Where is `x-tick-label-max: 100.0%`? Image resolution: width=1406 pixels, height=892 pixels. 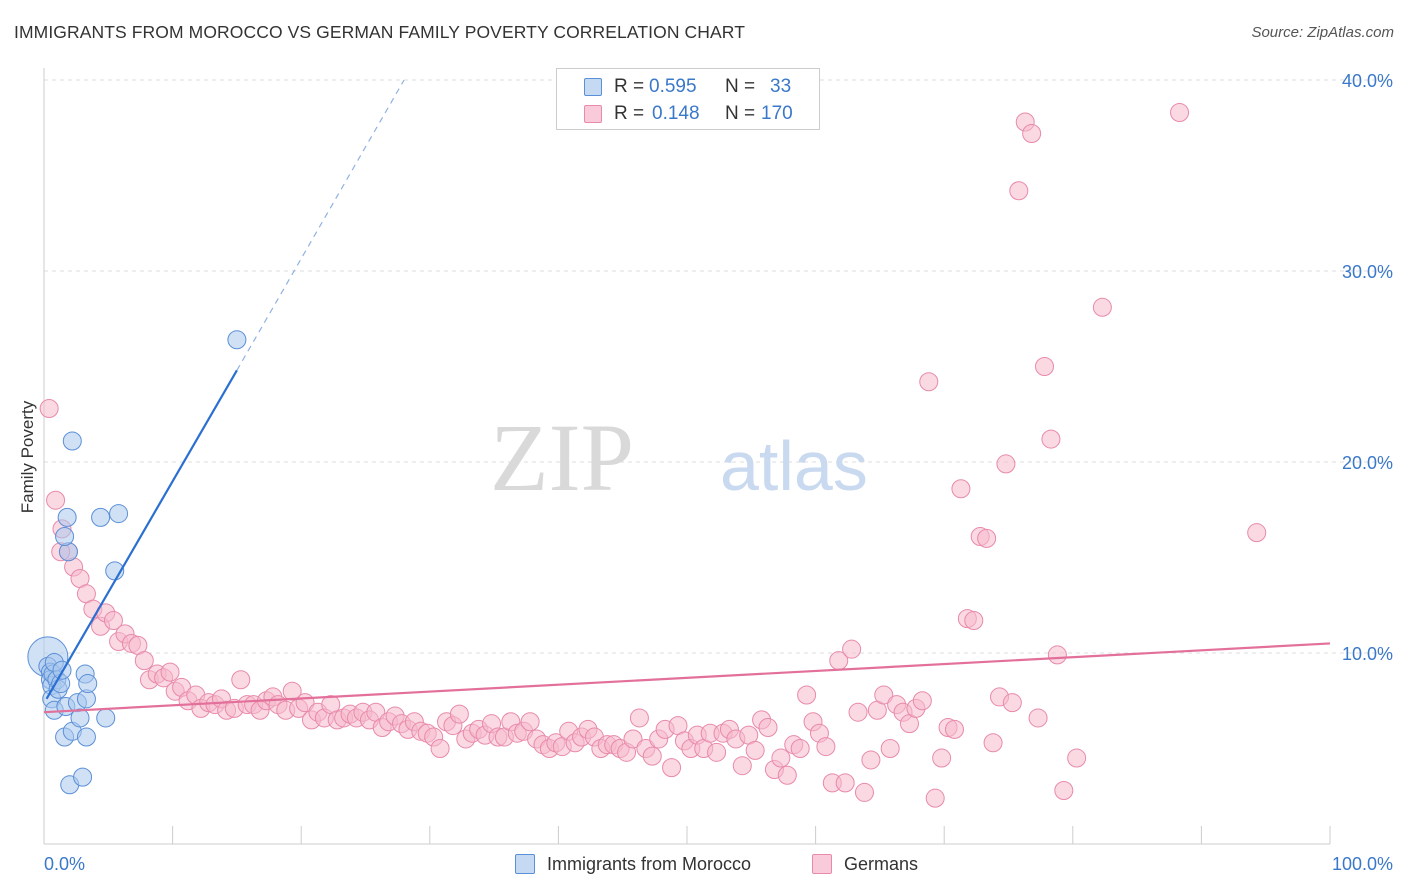 x-tick-label-max: 100.0% is located at coordinates (1362, 864).